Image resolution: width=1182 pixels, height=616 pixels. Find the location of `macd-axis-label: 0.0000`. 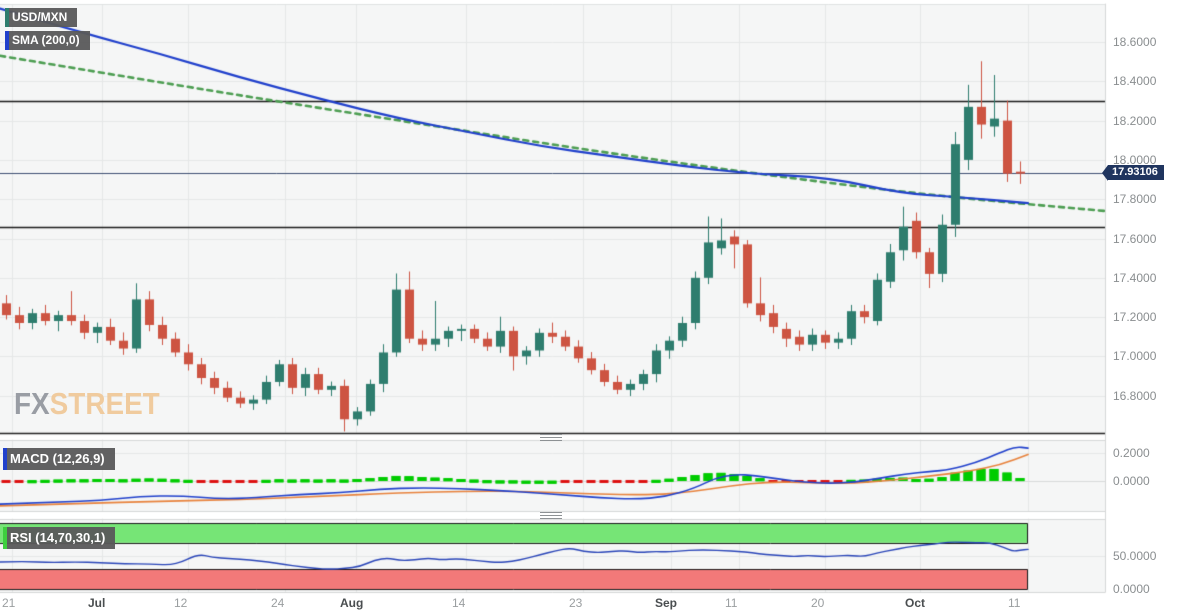

macd-axis-label: 0.0000 is located at coordinates (1131, 481).